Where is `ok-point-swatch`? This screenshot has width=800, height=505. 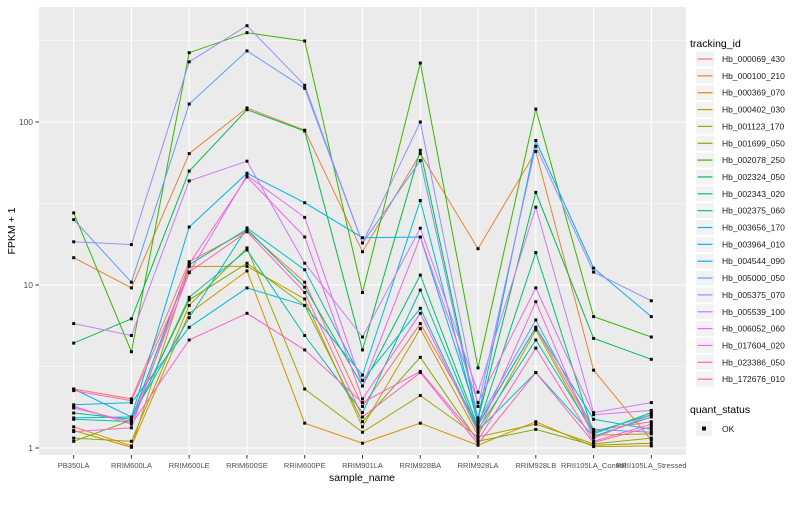 ok-point-swatch is located at coordinates (704, 428).